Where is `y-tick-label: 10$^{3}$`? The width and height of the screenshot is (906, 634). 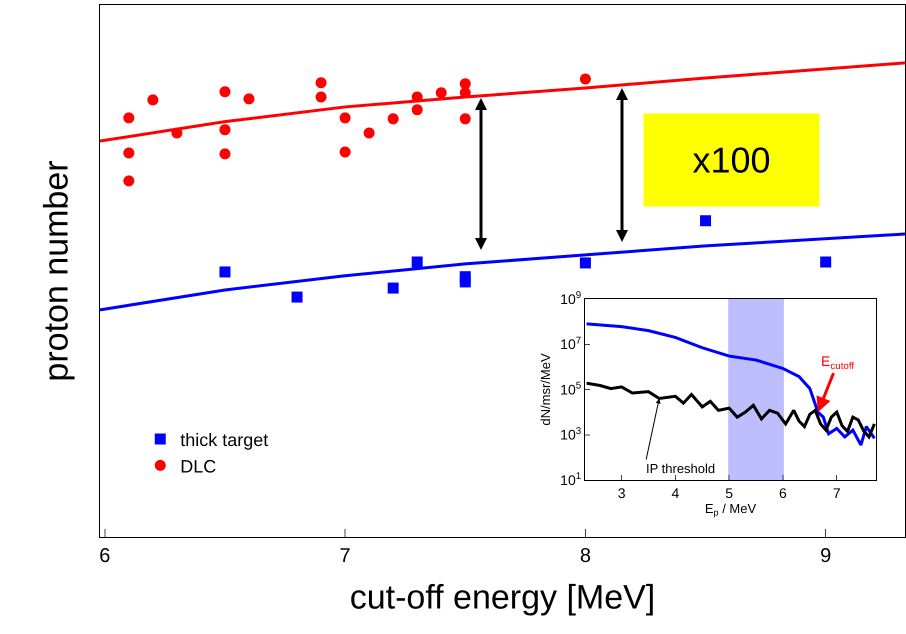
y-tick-label: 10$^{3}$ is located at coordinates (571, 434).